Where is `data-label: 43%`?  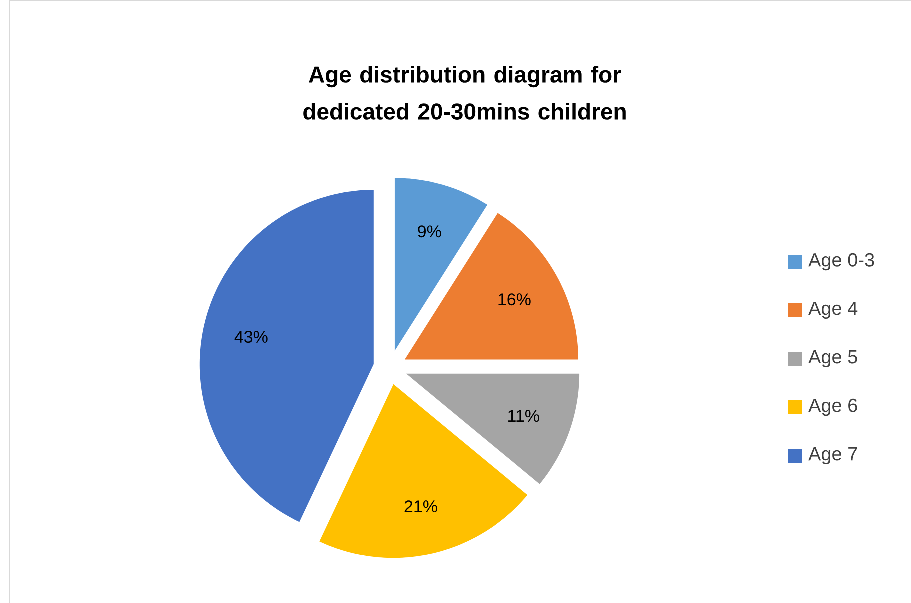
data-label: 43% is located at coordinates (251, 337).